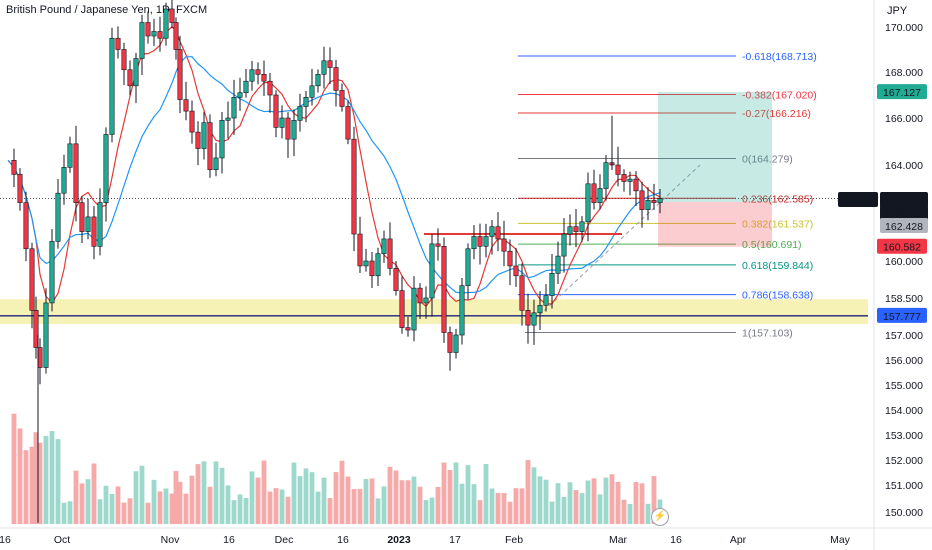 The image size is (932, 550). I want to click on price-tick-label: 156.000, so click(904, 361).